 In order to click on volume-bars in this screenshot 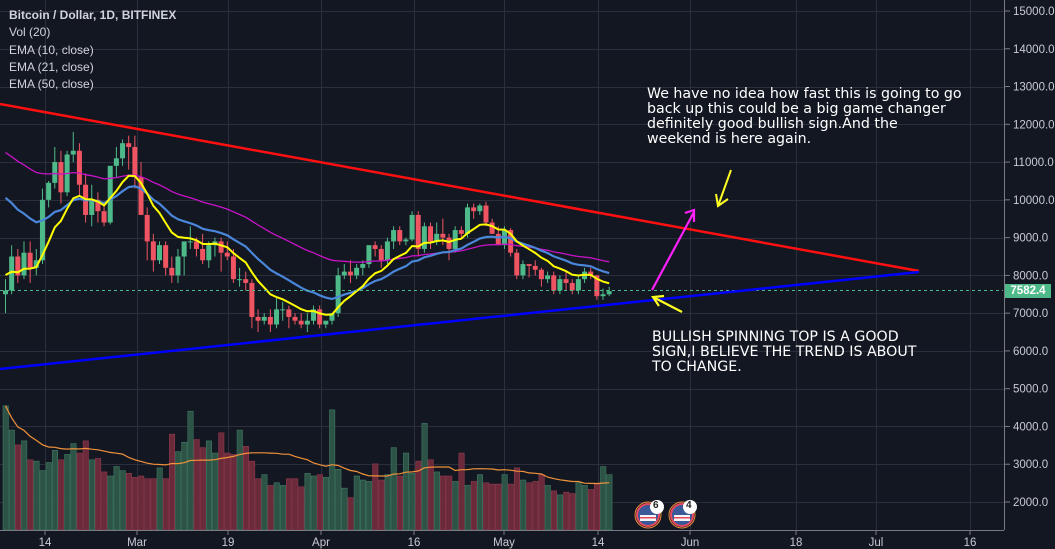, I will do `click(307, 468)`.